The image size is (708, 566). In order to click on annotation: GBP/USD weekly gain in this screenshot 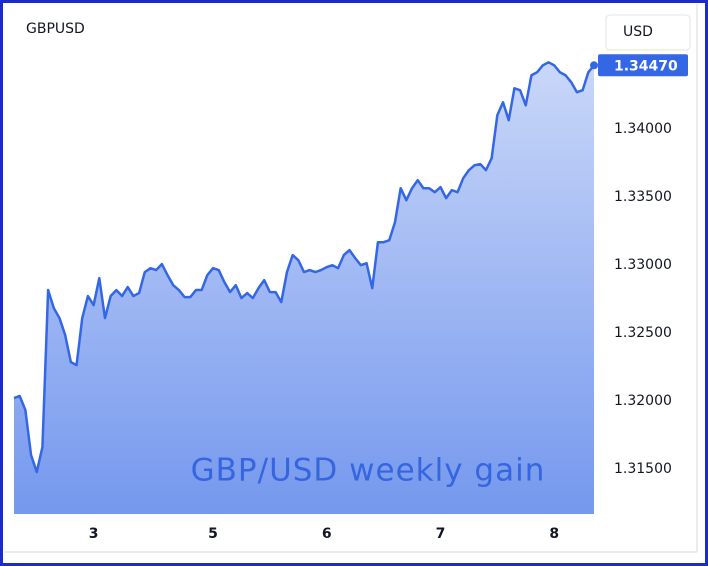, I will do `click(368, 471)`.